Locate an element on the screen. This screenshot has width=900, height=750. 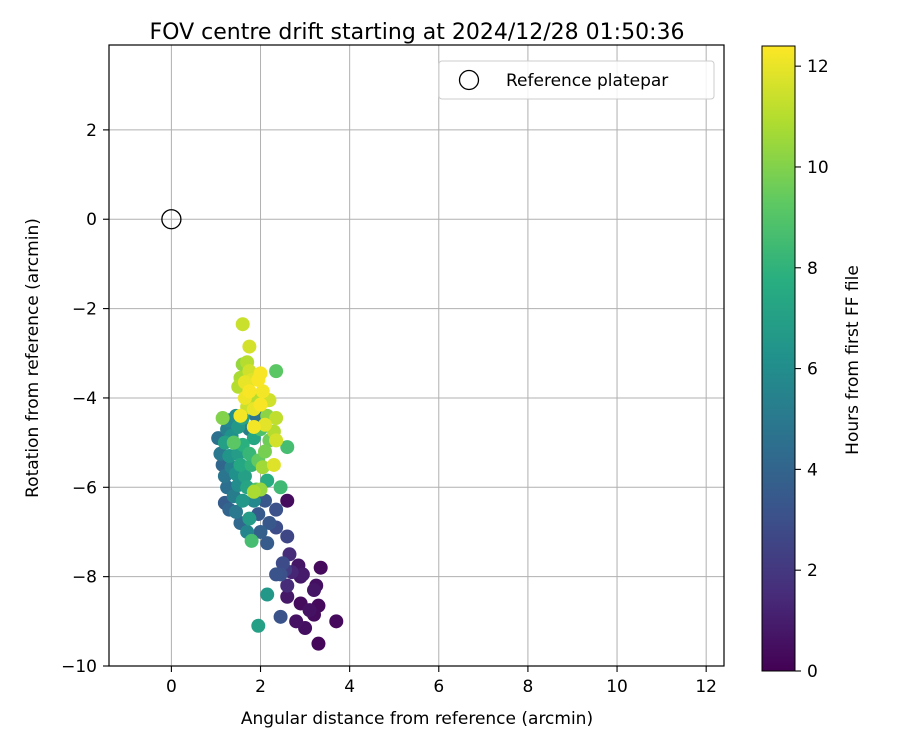
x-tick-label: 4 is located at coordinates (349, 687).